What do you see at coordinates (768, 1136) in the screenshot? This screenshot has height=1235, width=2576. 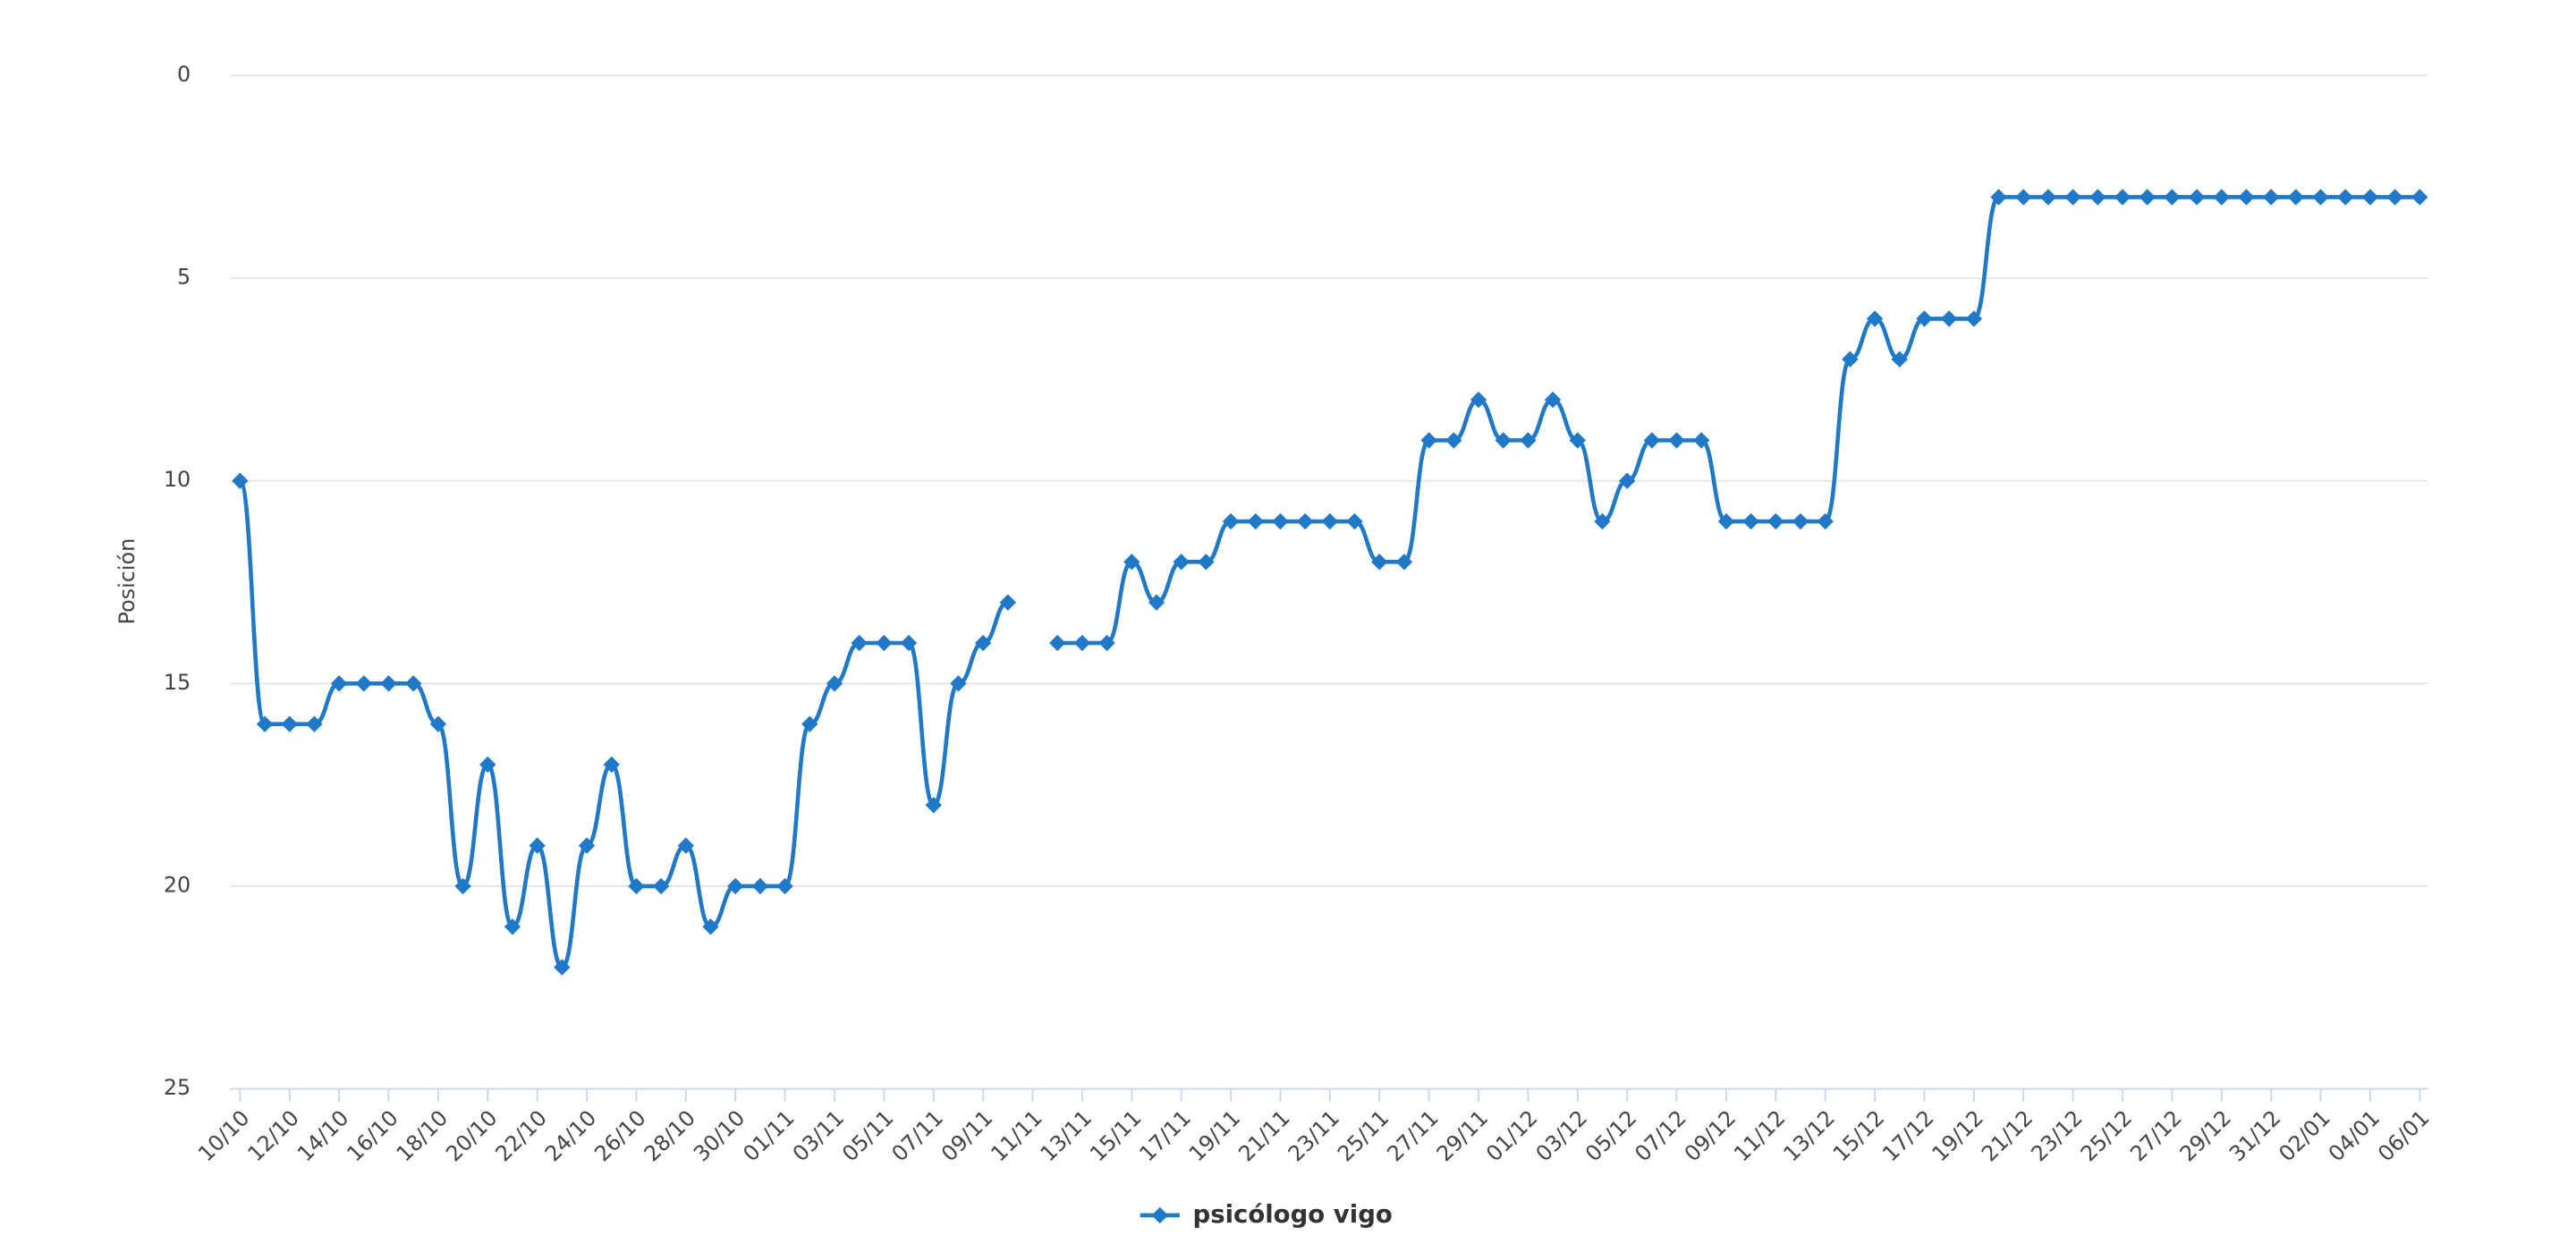 I see `x-tick-label: 01/11` at bounding box center [768, 1136].